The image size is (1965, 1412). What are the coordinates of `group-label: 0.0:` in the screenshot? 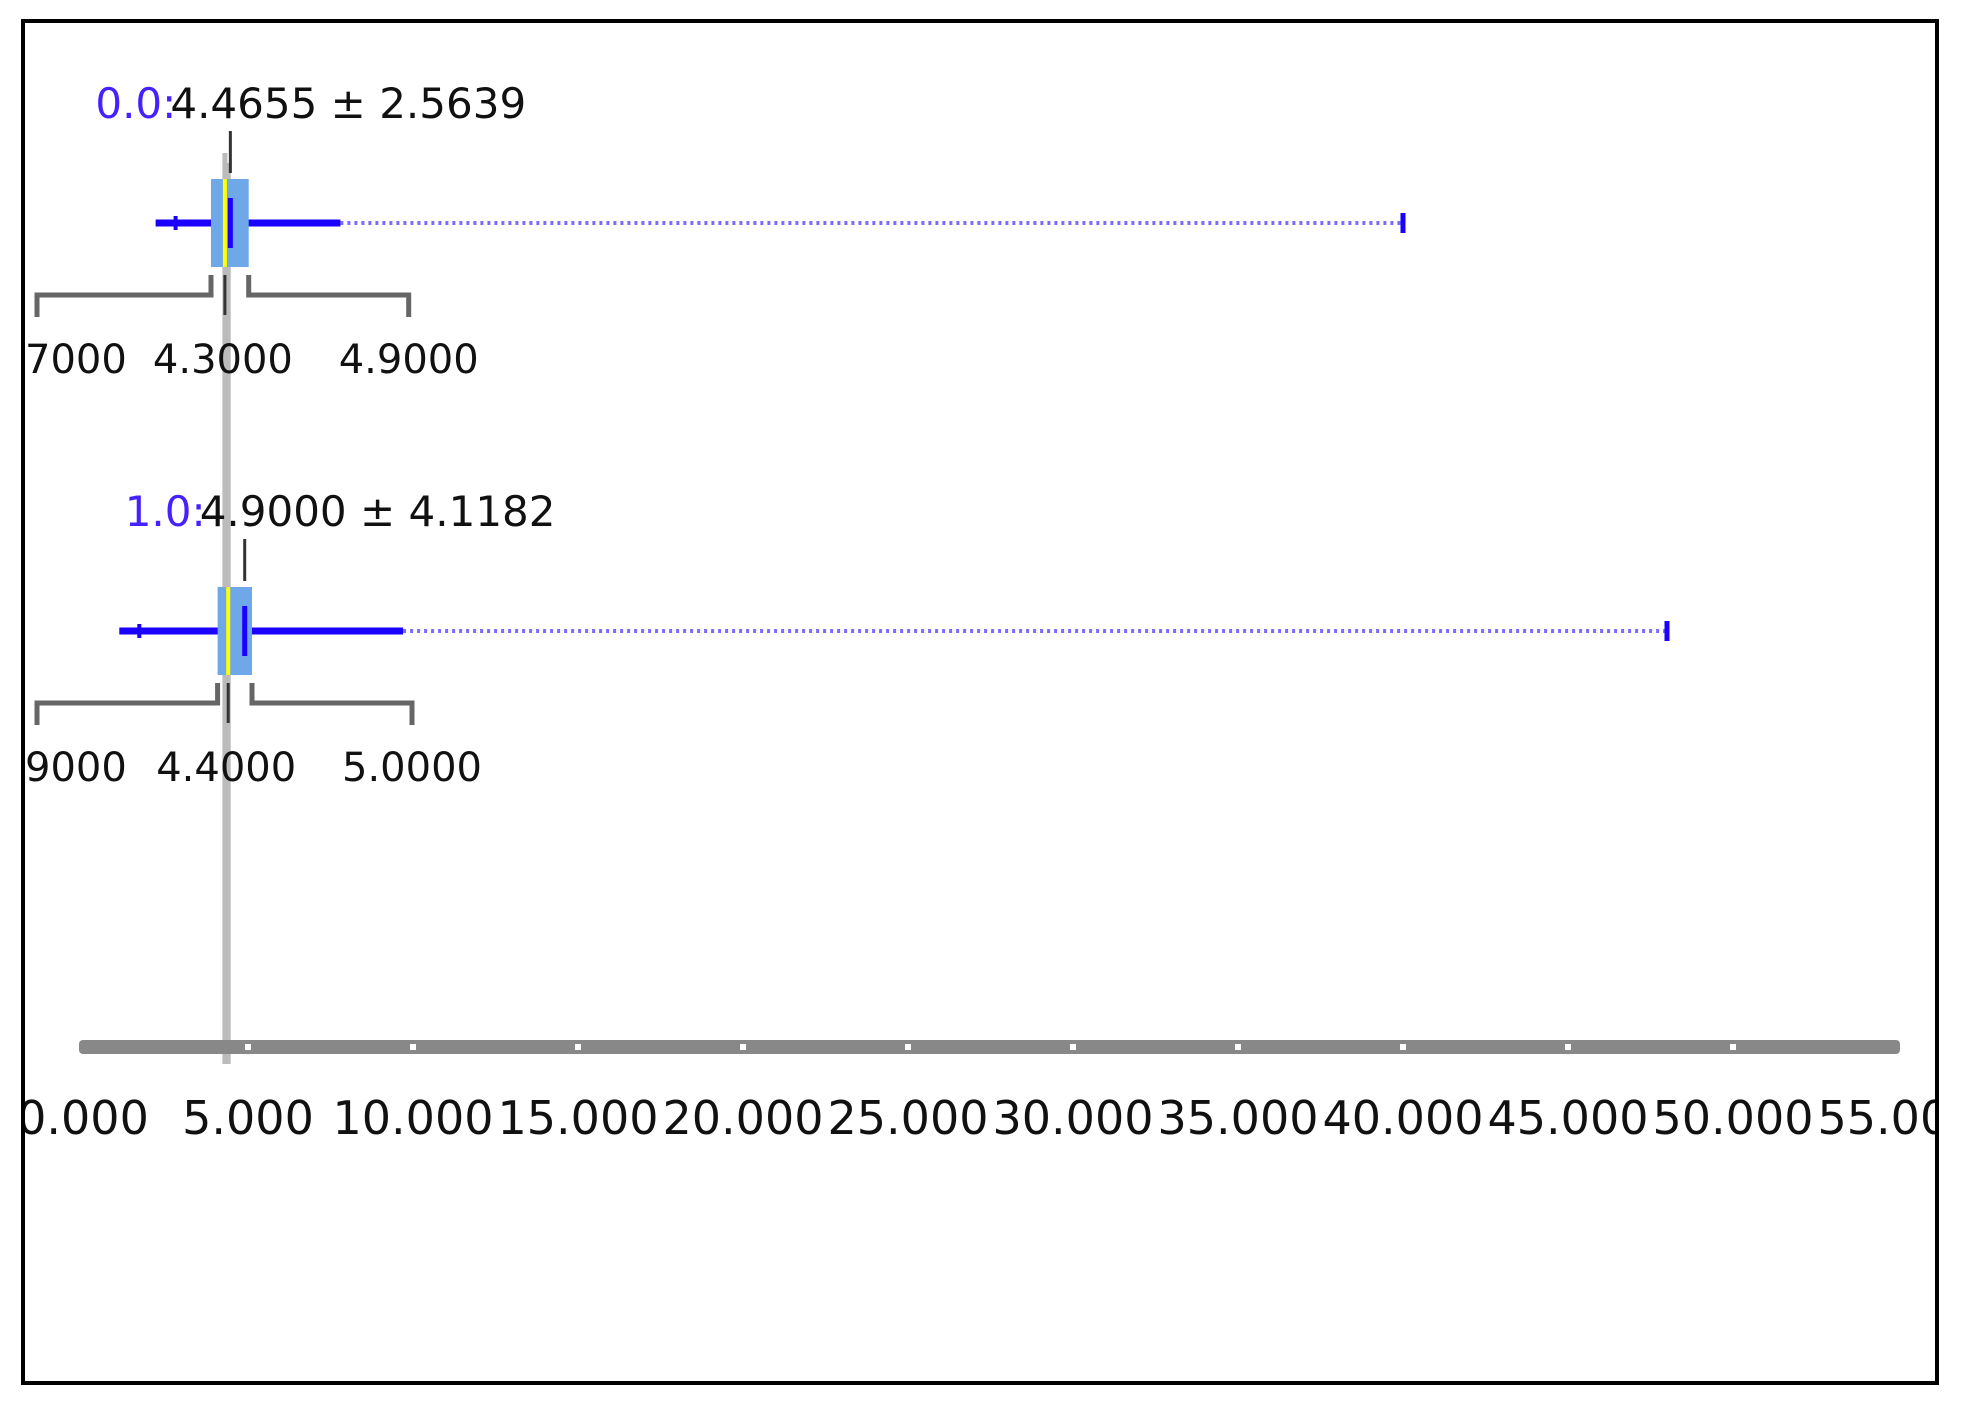 It's located at (135, 103).